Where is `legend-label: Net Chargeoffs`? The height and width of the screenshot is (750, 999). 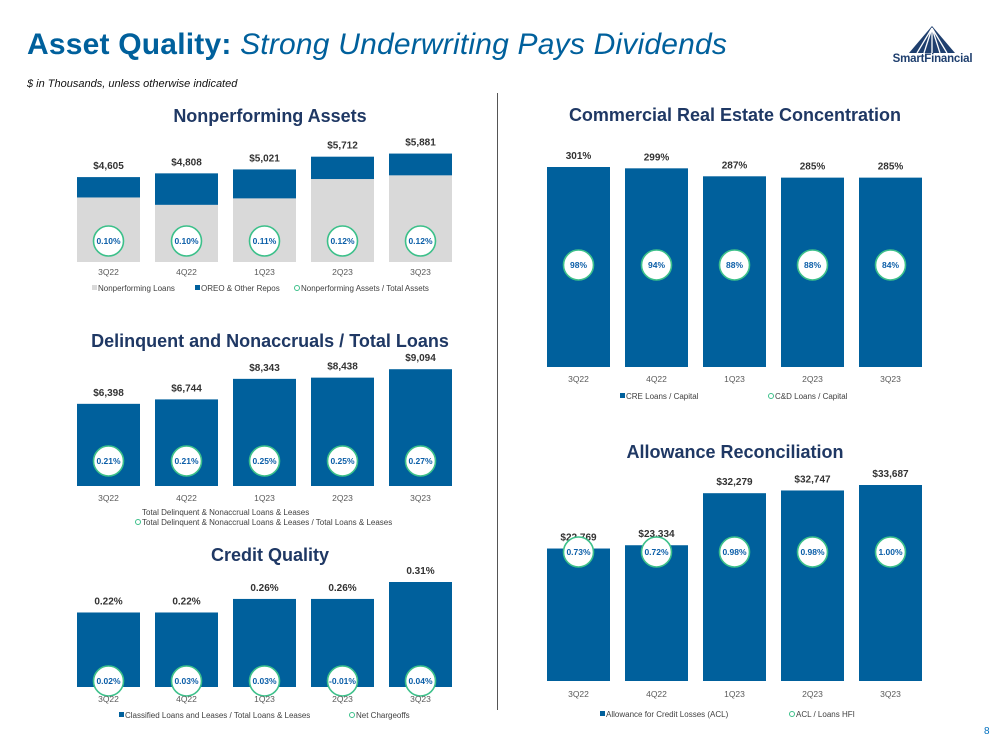
legend-label: Net Chargeoffs is located at coordinates (383, 715).